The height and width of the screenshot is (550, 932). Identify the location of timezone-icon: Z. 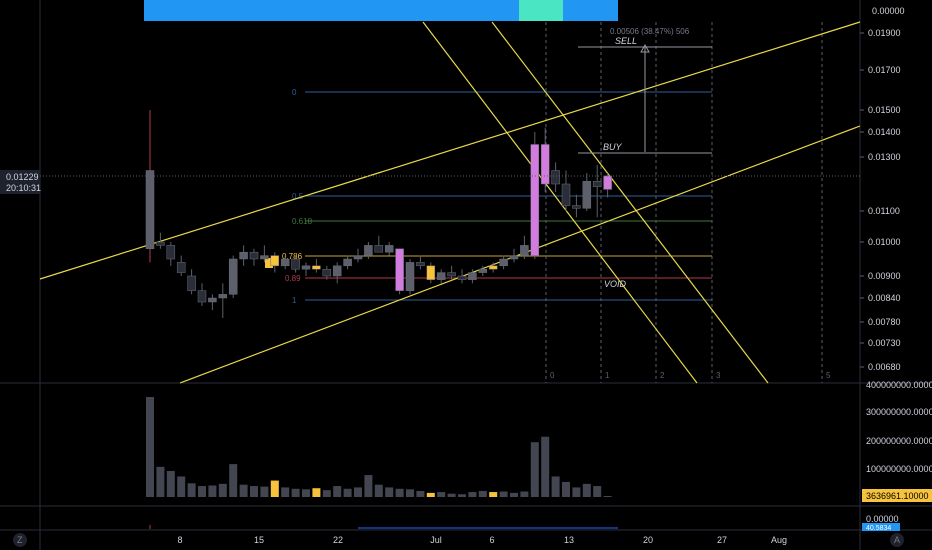
(20, 540).